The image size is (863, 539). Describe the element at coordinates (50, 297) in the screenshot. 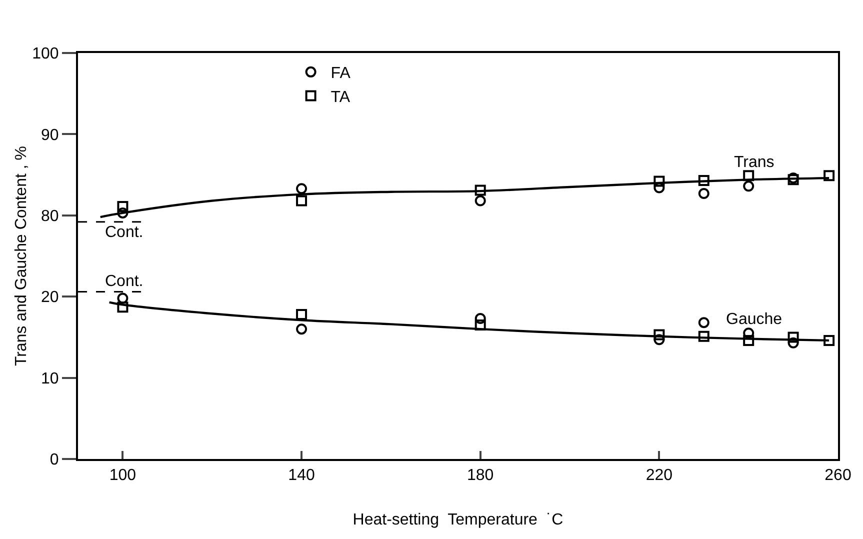

I see `y-tick-label: 20` at that location.